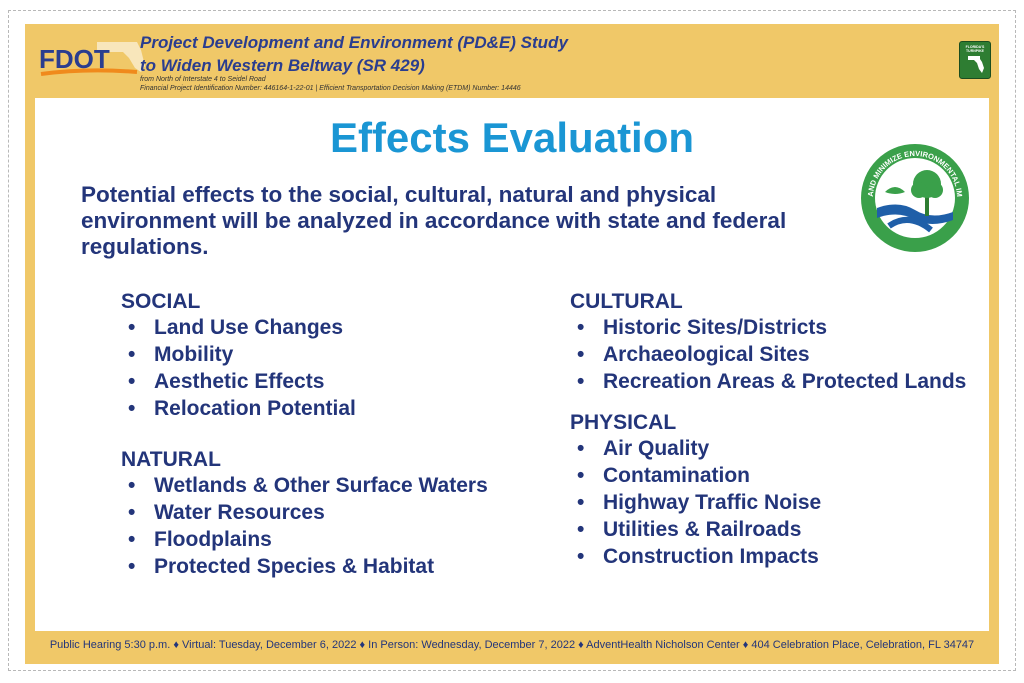  I want to click on study-title-line-2: to Widen Western Beltway (SR 429), so click(282, 65).